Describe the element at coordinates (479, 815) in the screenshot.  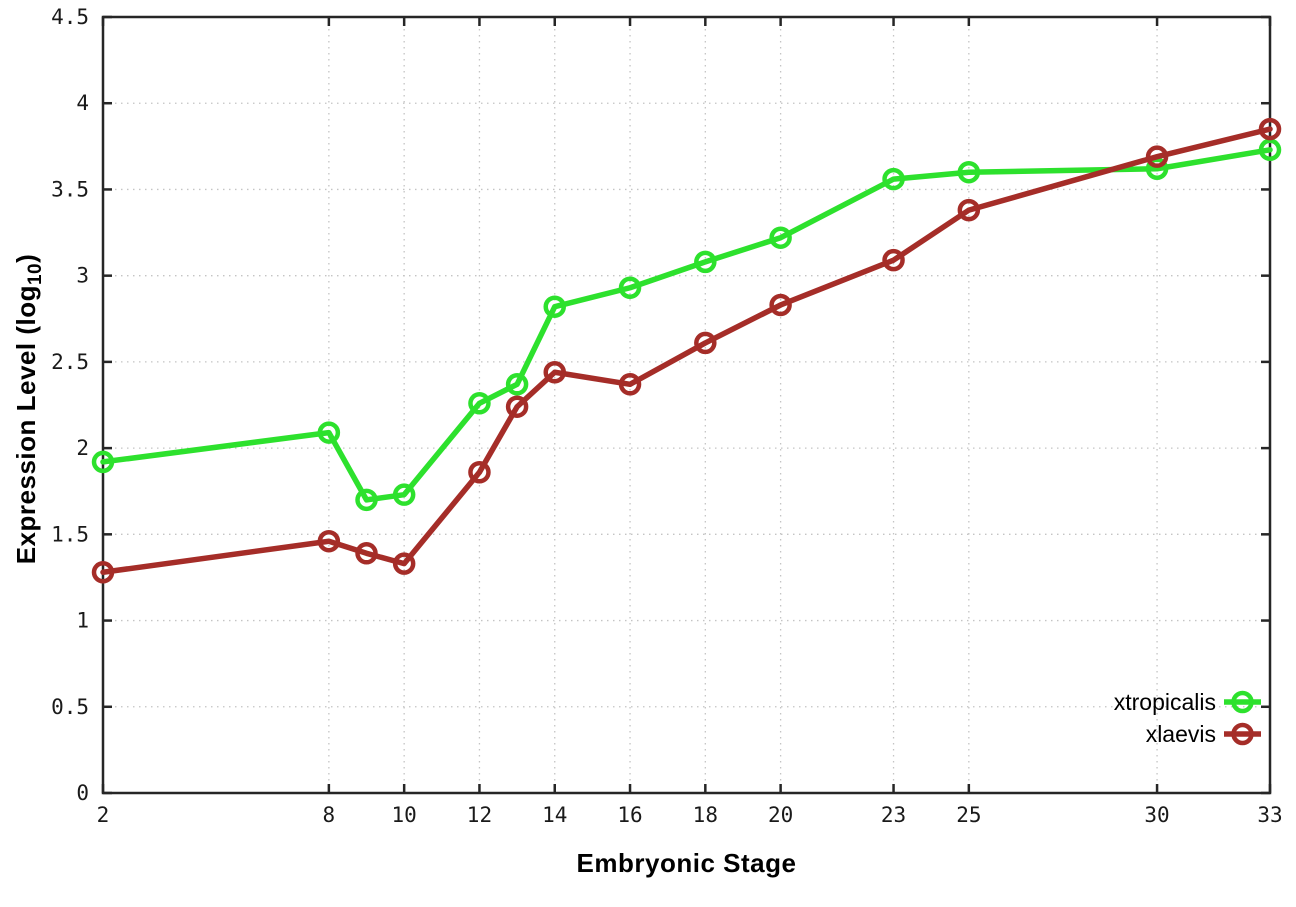
I see `x-tick-label: 12` at that location.